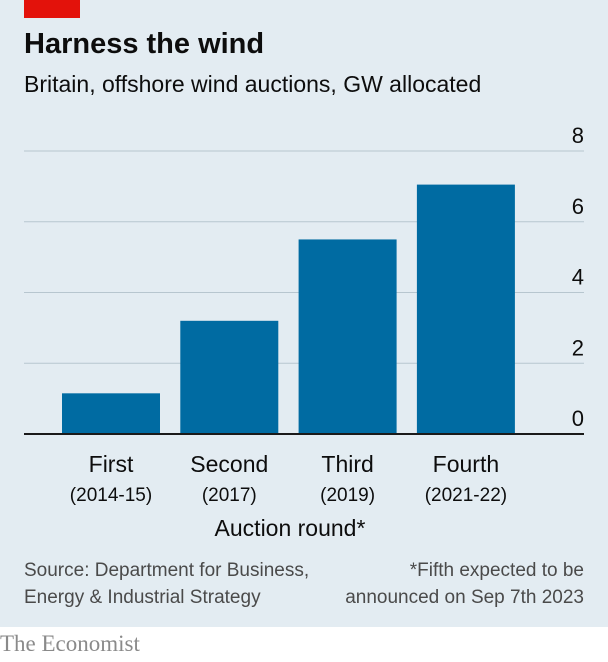 This screenshot has width=608, height=662. What do you see at coordinates (52, 9) in the screenshot?
I see `brand-red-tag` at bounding box center [52, 9].